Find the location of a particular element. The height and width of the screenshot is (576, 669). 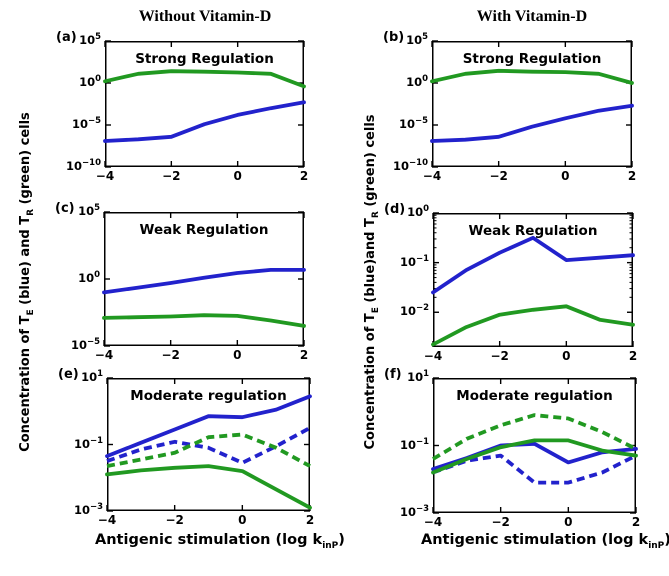

label-text: (blue)and T is located at coordinates (371, 263).